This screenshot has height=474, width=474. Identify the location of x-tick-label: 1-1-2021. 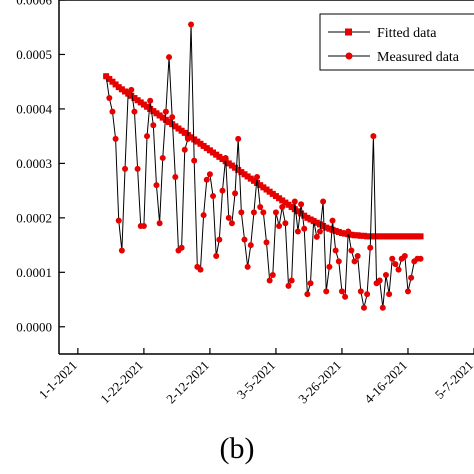
(58, 380).